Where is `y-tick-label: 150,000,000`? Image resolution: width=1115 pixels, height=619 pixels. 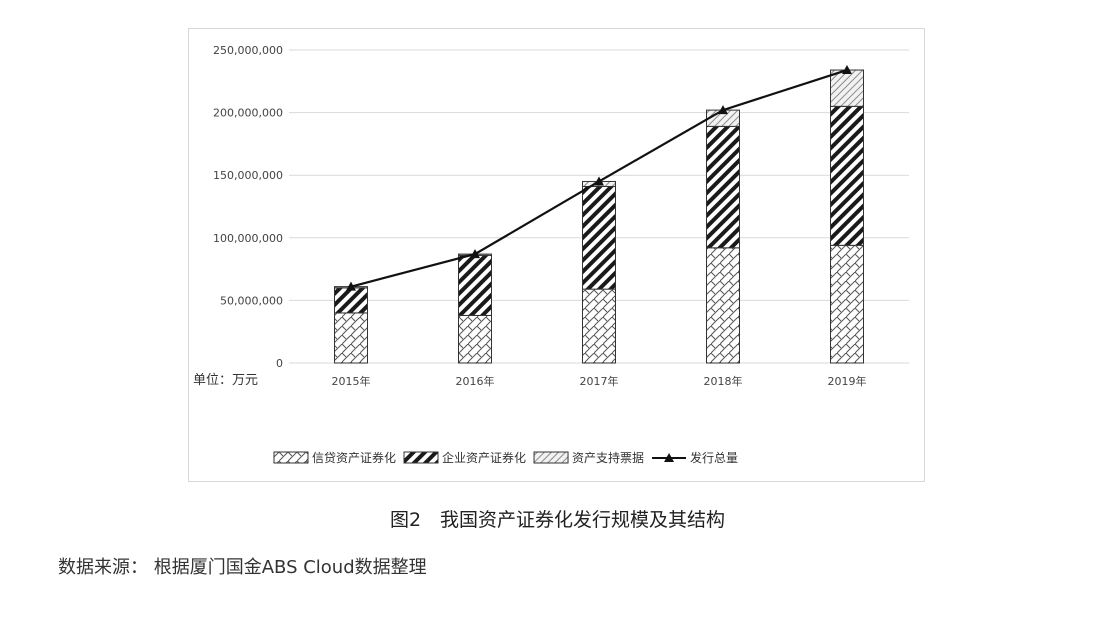
y-tick-label: 150,000,000 is located at coordinates (248, 175).